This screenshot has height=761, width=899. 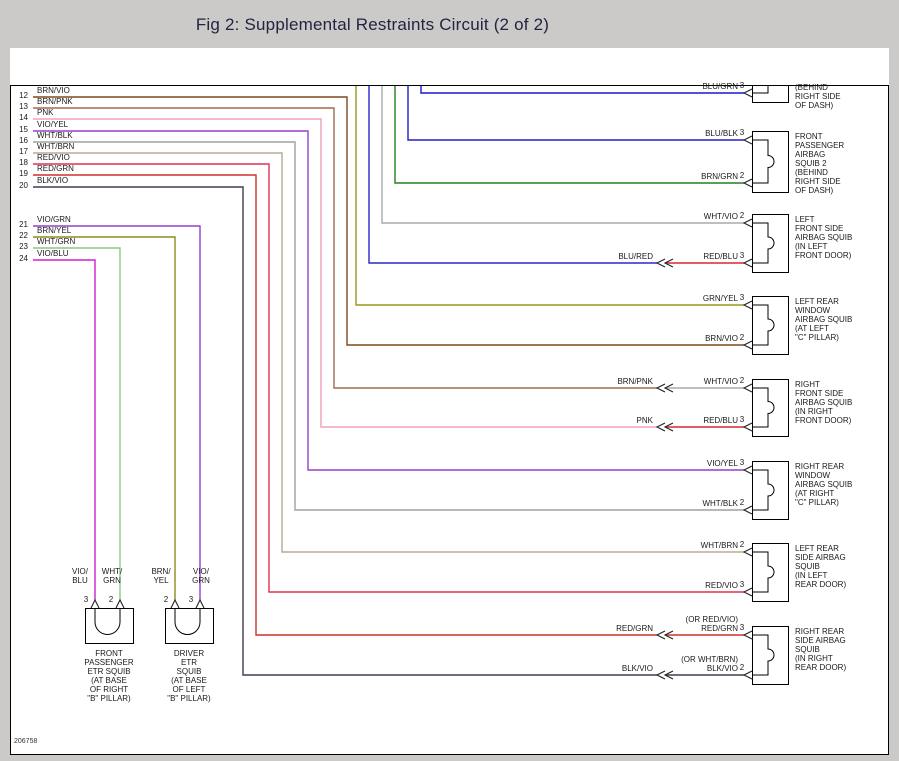 I want to click on wire-color-label: GRN/YEL, so click(x=720, y=298).